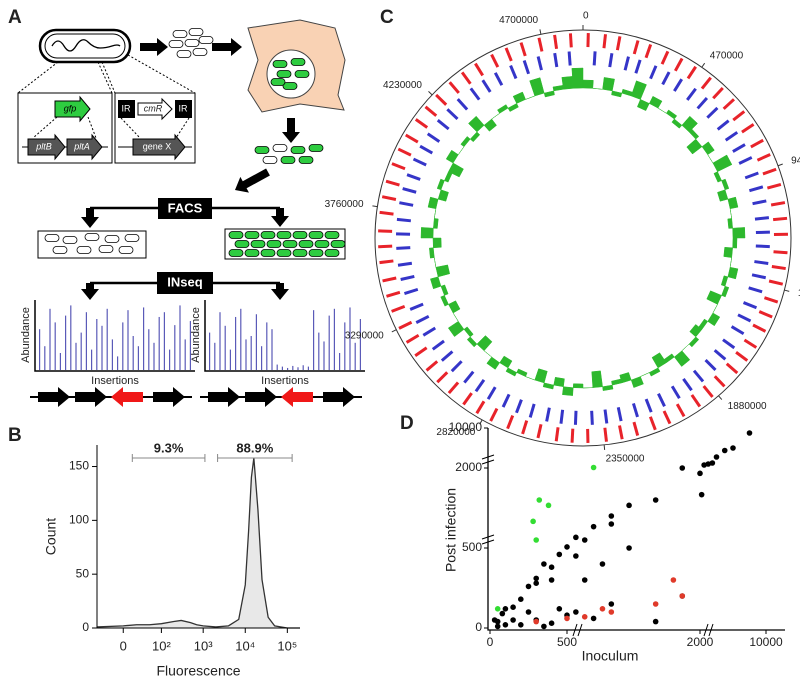 The width and height of the screenshot is (800, 688). Describe the element at coordinates (81, 146) in the screenshot. I see `gene-label: pltA` at that location.